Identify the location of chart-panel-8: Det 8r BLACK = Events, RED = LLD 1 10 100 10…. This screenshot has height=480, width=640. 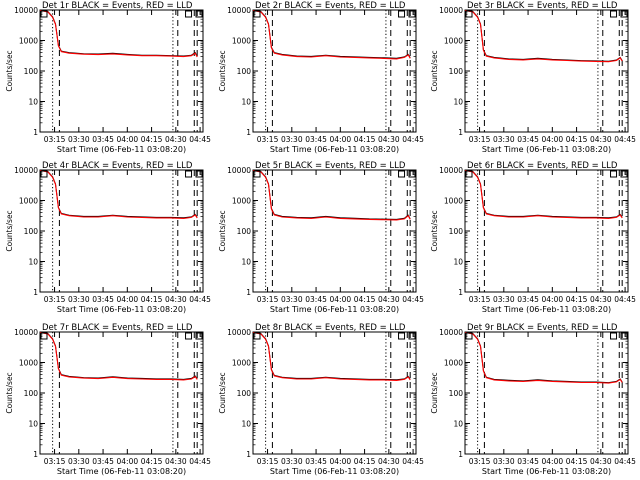
(321, 399).